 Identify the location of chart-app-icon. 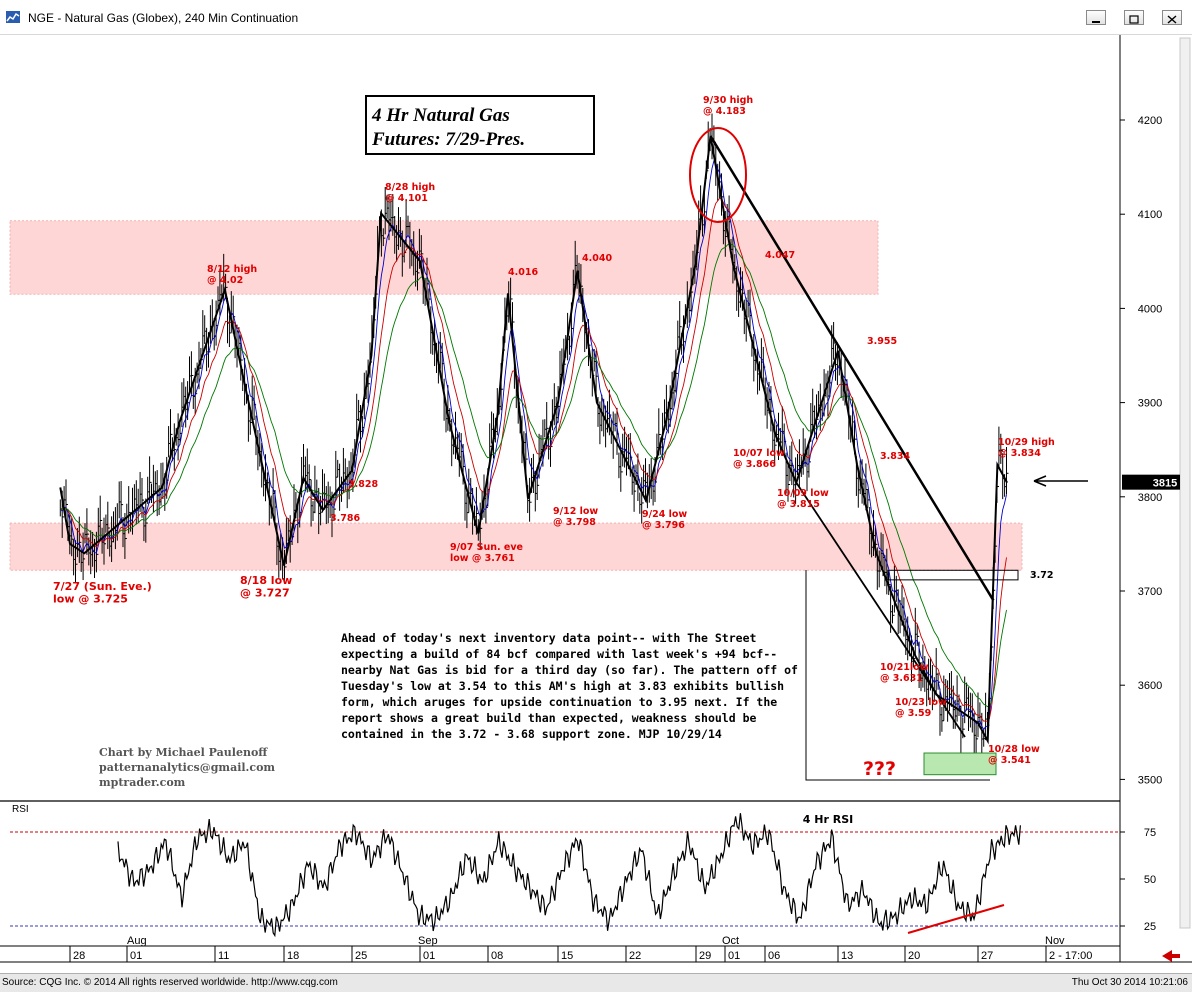
(13, 17).